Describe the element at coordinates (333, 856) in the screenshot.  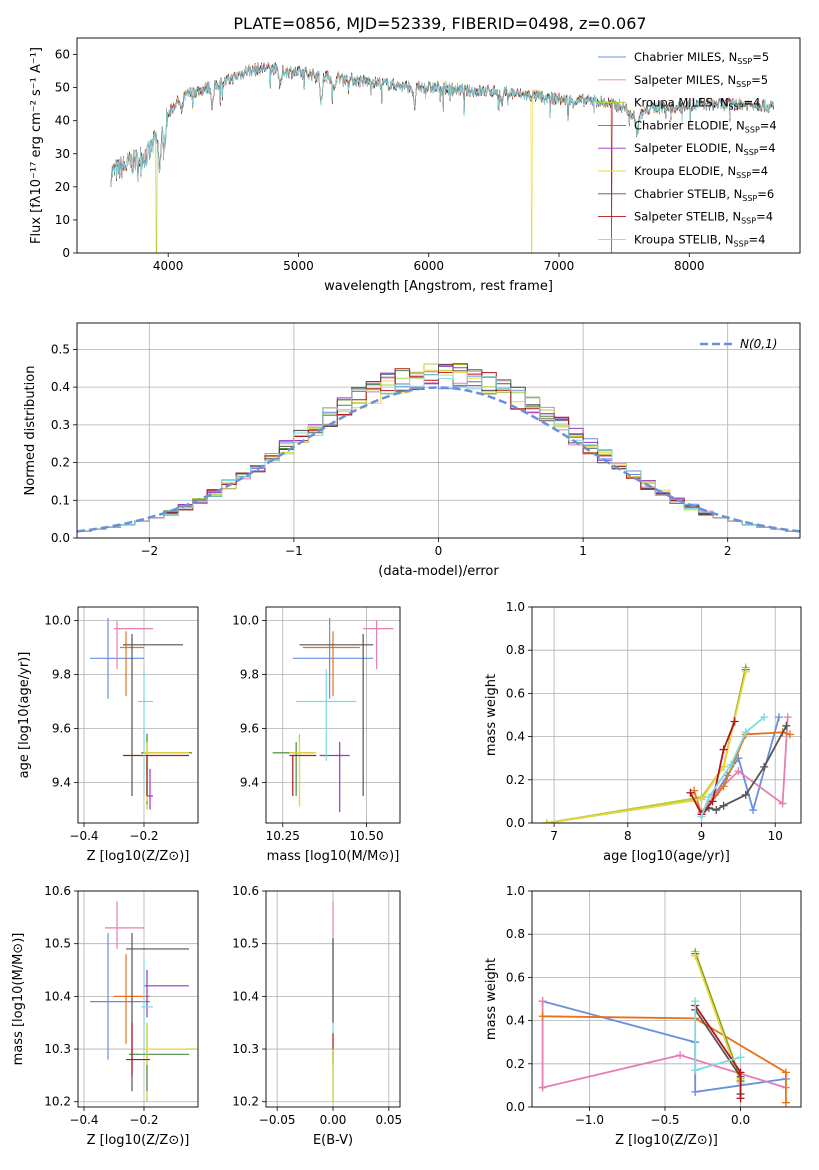
I see `x-axis-label: mass [log10(M/M⊙)]` at that location.